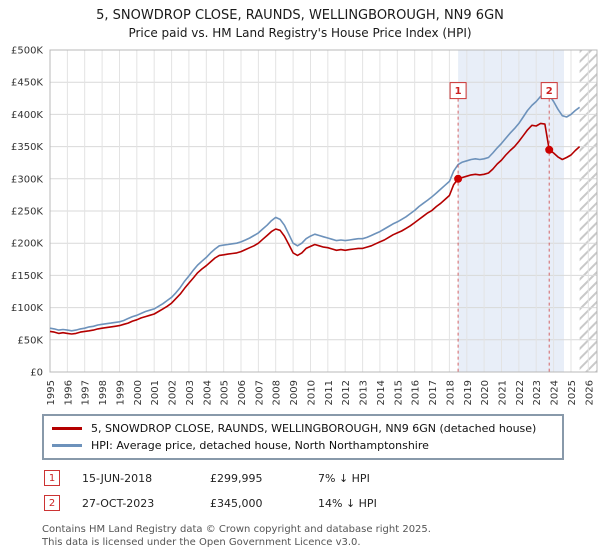  Describe the element at coordinates (572, 392) in the screenshot. I see `svg-text: 2025` at that location.